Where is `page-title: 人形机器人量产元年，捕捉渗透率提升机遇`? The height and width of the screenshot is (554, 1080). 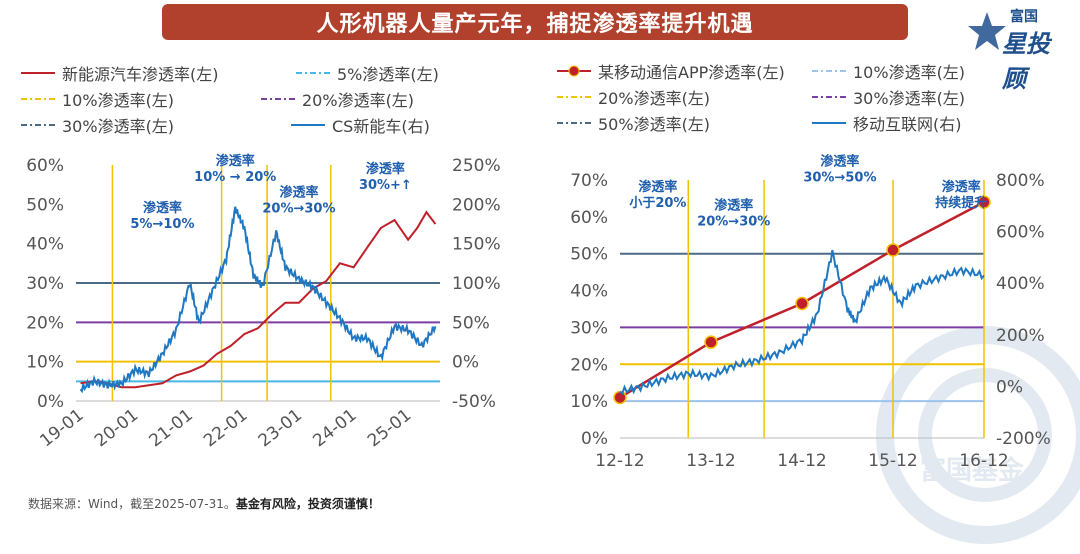
page-title: 人形机器人量产元年，捕捉渗透率提升机遇 is located at coordinates (535, 24).